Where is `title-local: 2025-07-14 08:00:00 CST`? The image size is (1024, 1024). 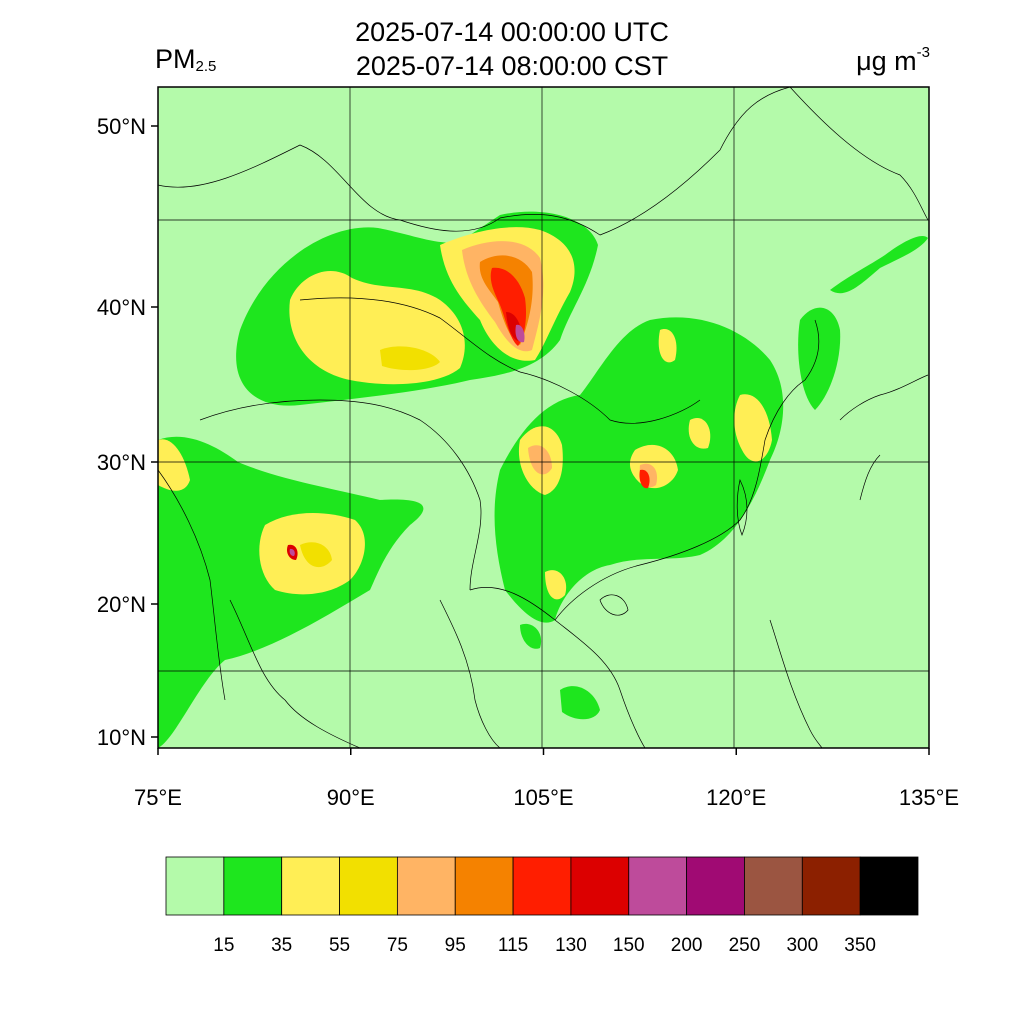 title-local: 2025-07-14 08:00:00 CST is located at coordinates (512, 66).